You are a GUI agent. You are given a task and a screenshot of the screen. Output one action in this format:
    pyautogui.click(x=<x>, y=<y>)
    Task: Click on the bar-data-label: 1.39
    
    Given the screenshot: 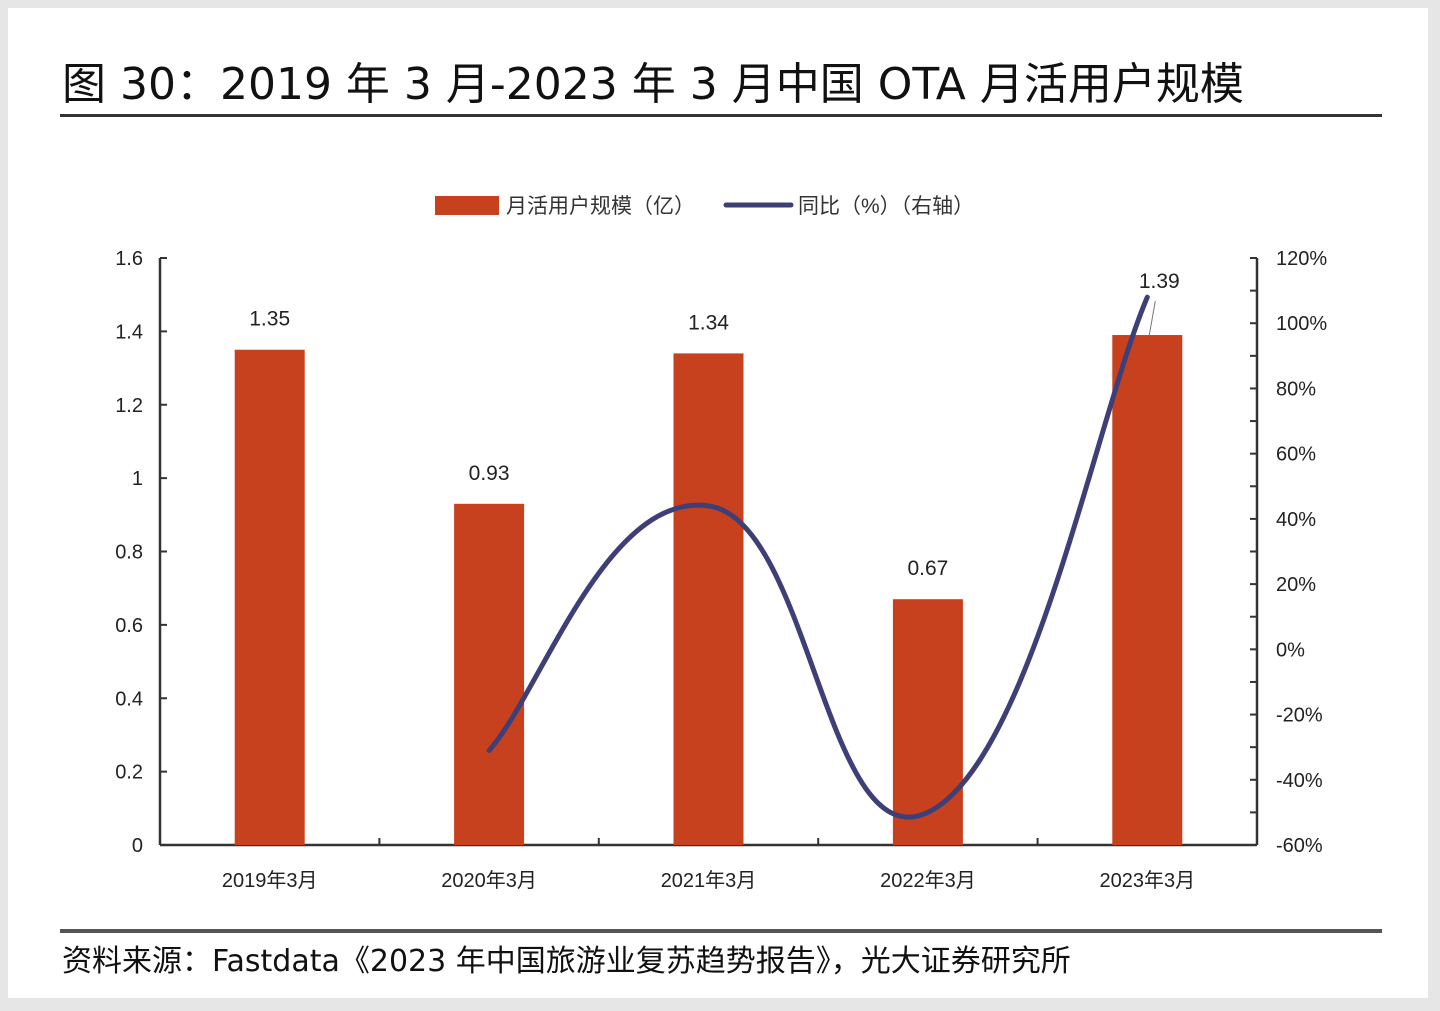 What is the action you would take?
    pyautogui.click(x=1159, y=281)
    